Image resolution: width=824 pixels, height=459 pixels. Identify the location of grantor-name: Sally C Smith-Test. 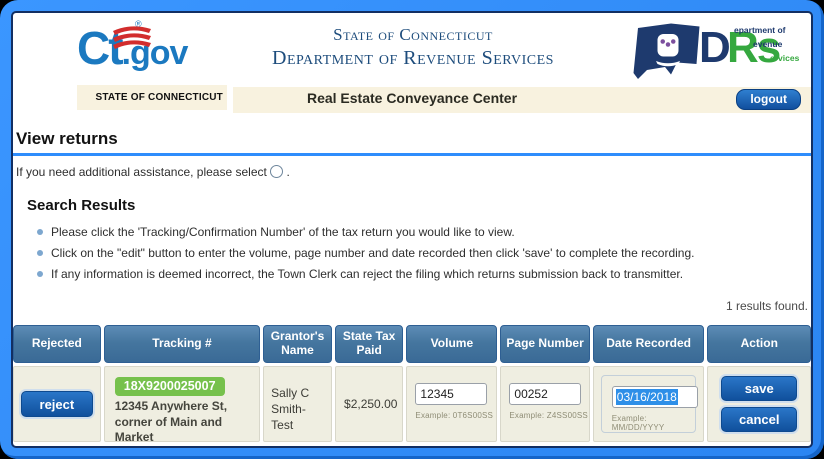
(290, 409).